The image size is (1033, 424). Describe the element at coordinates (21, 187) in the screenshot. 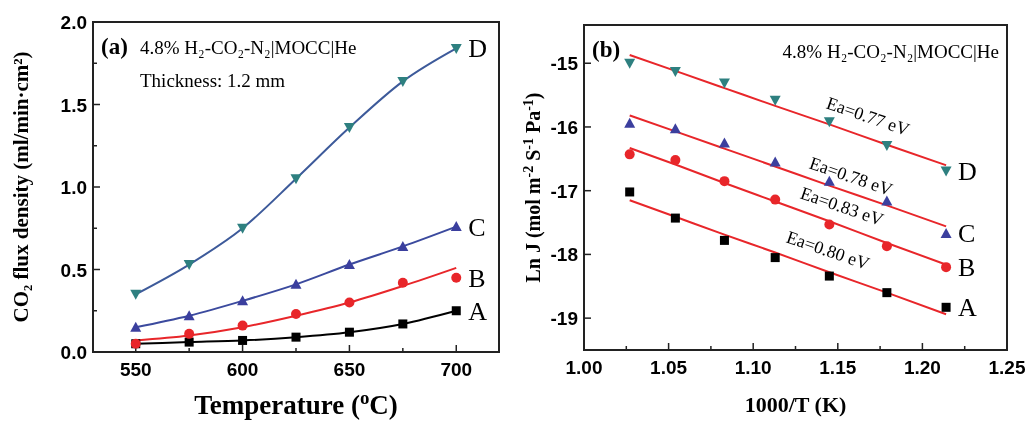

I see `y-axis-title: CO₂ flux density (ml/min·cm²)` at that location.